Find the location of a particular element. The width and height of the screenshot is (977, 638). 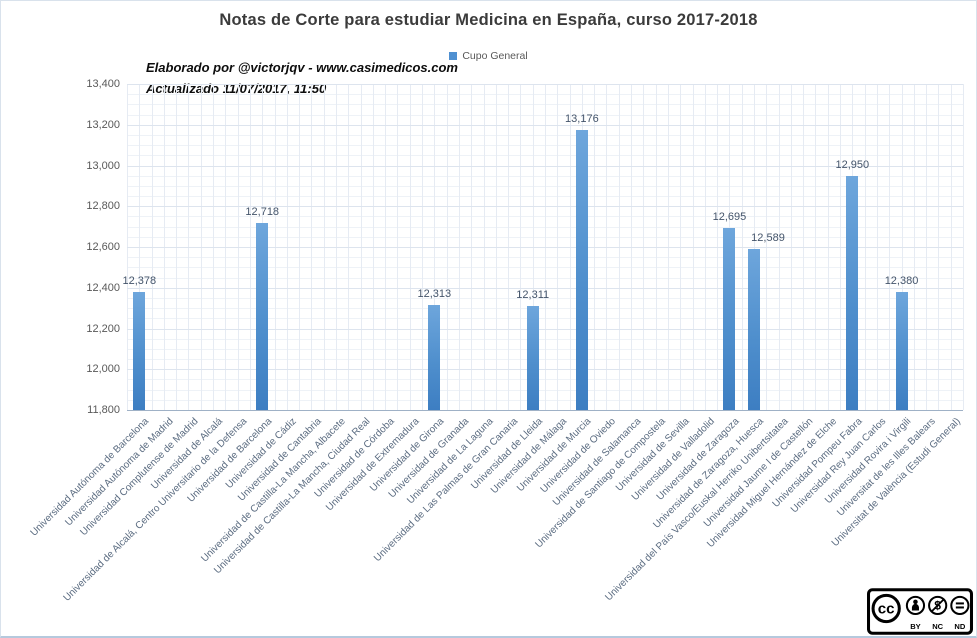

legend-label: Cupo General is located at coordinates (495, 56).